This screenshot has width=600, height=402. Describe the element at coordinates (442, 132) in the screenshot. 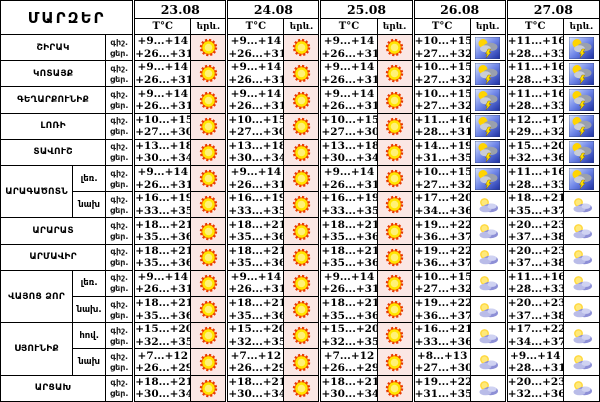

I see `day-temp: +28...+31` at that location.